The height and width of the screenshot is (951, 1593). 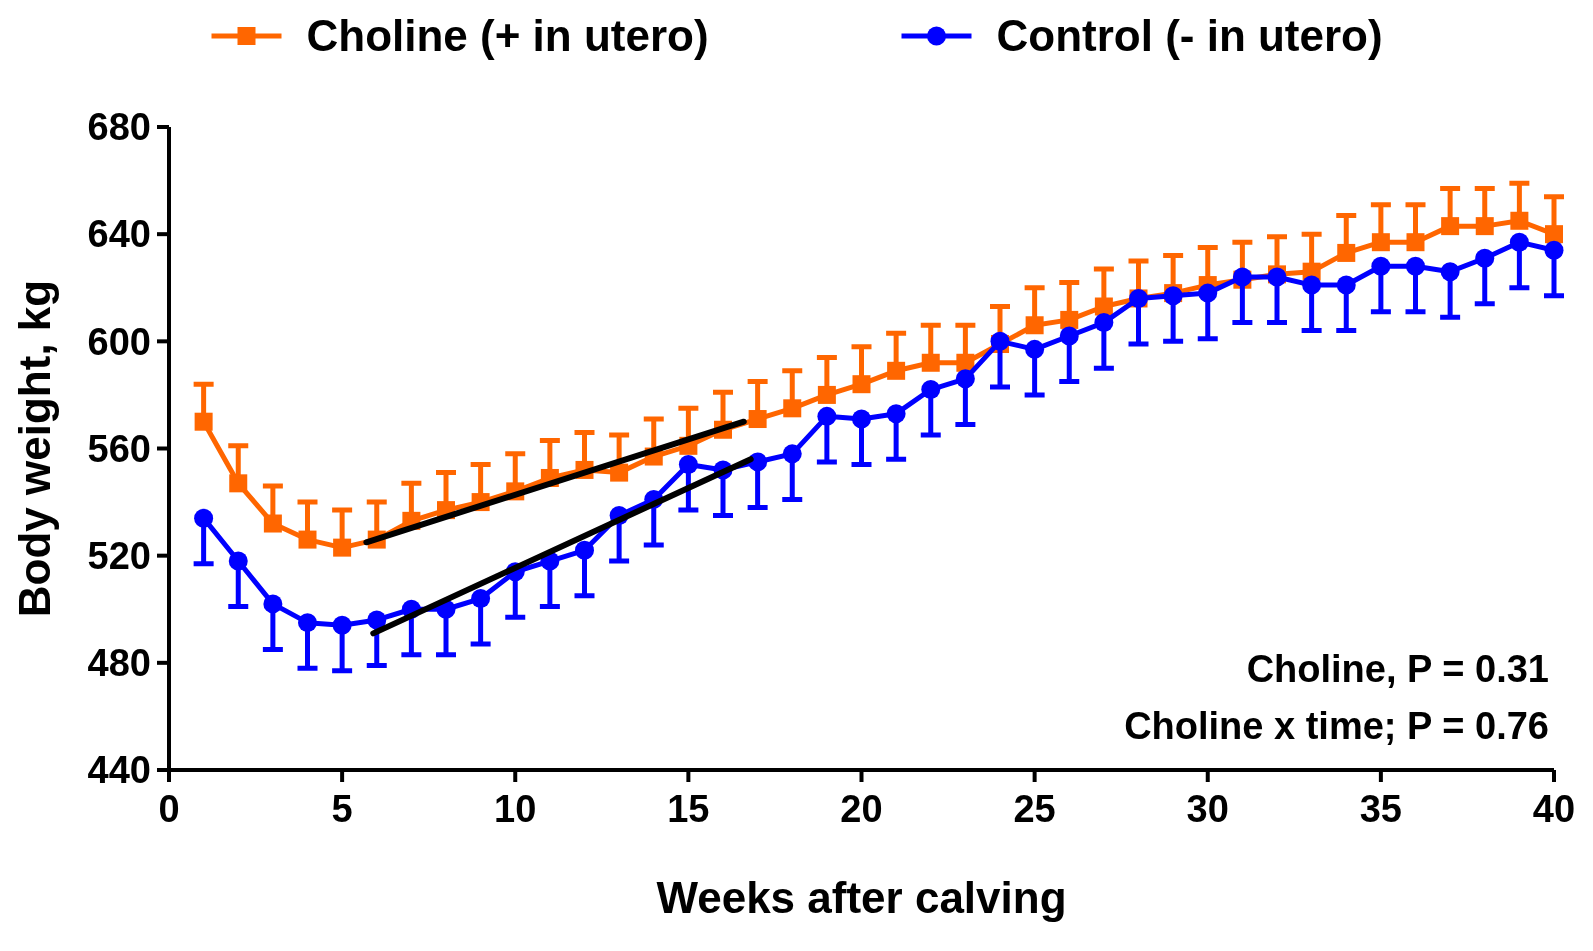 I want to click on y-tick-label: 640, so click(x=119, y=234).